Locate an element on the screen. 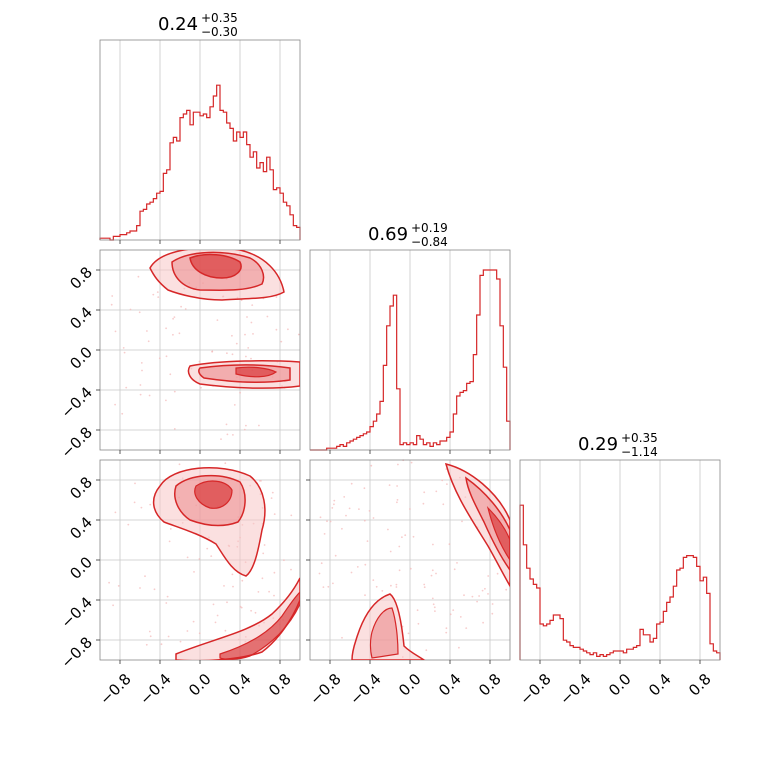  ytick-label: 0.4 is located at coordinates (81, 528).